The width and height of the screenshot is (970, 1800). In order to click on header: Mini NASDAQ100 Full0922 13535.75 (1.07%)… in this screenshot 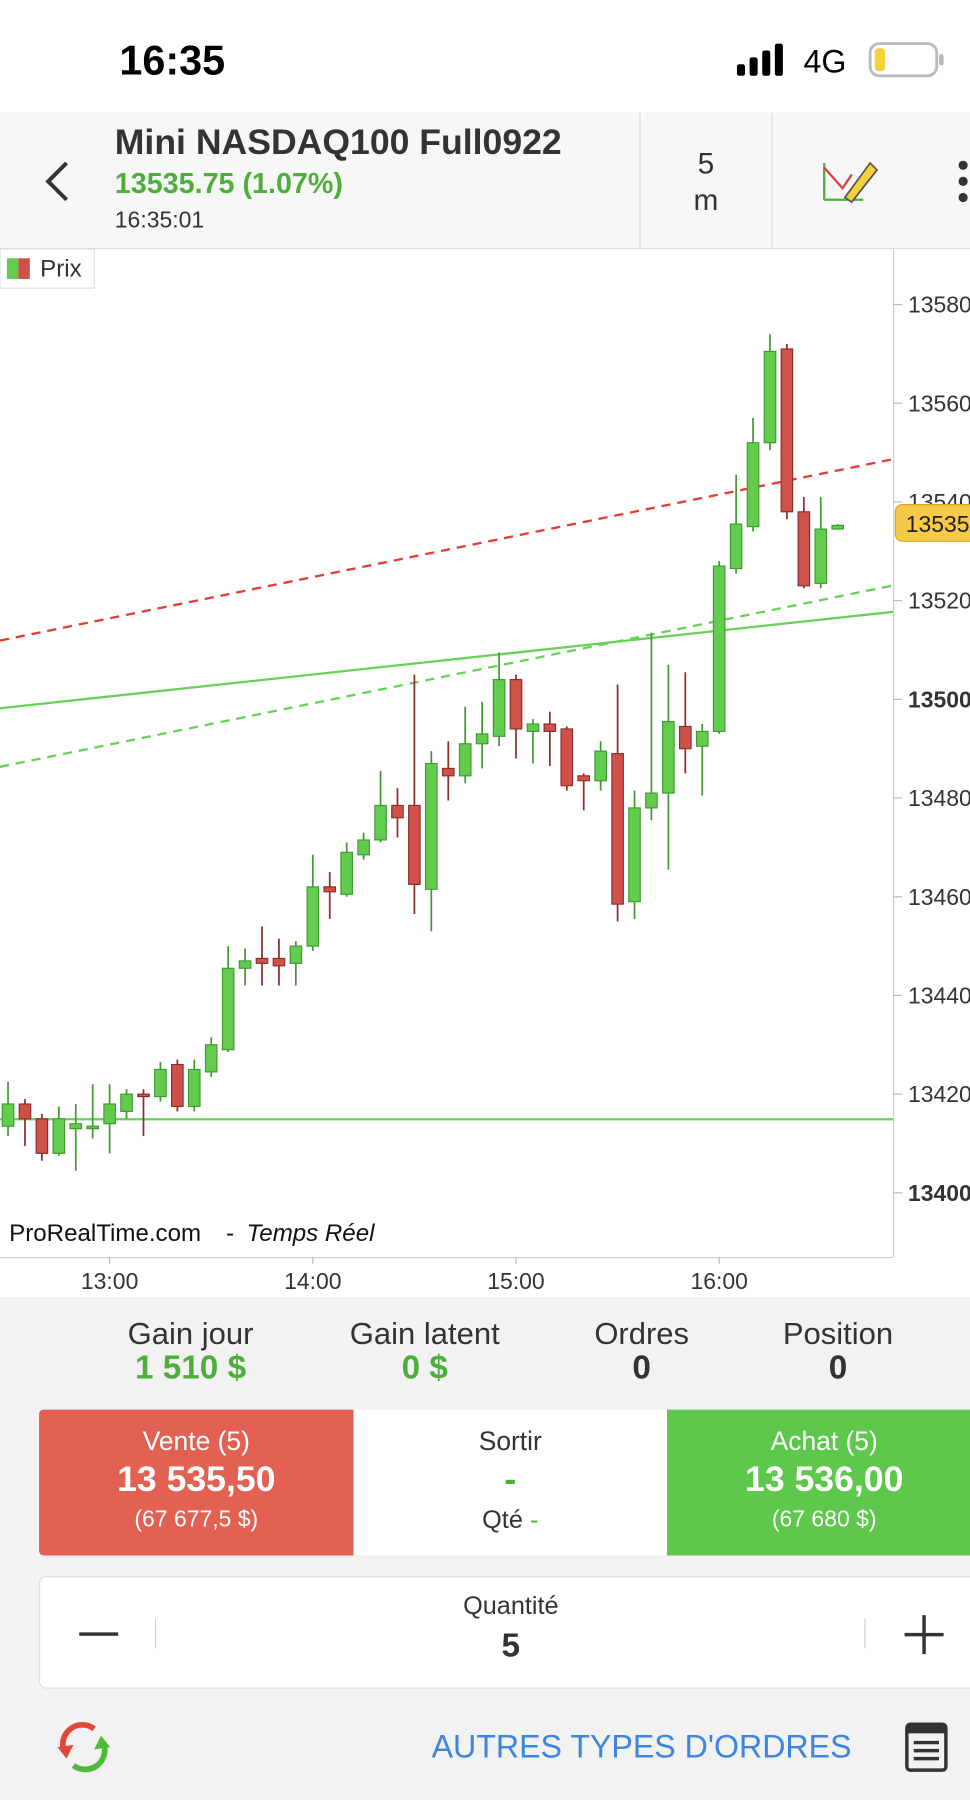, I will do `click(485, 181)`.